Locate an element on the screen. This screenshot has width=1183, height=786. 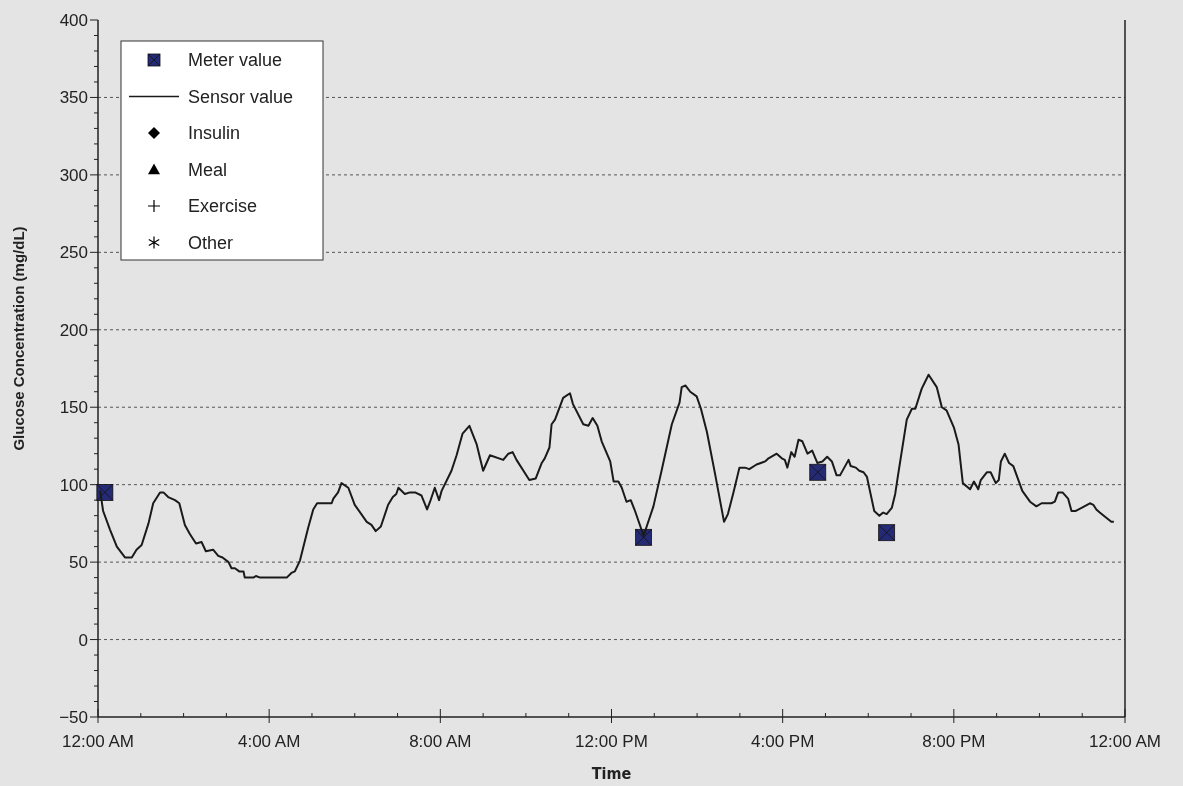
x-tick-label: 12:00 PM is located at coordinates (611, 741).